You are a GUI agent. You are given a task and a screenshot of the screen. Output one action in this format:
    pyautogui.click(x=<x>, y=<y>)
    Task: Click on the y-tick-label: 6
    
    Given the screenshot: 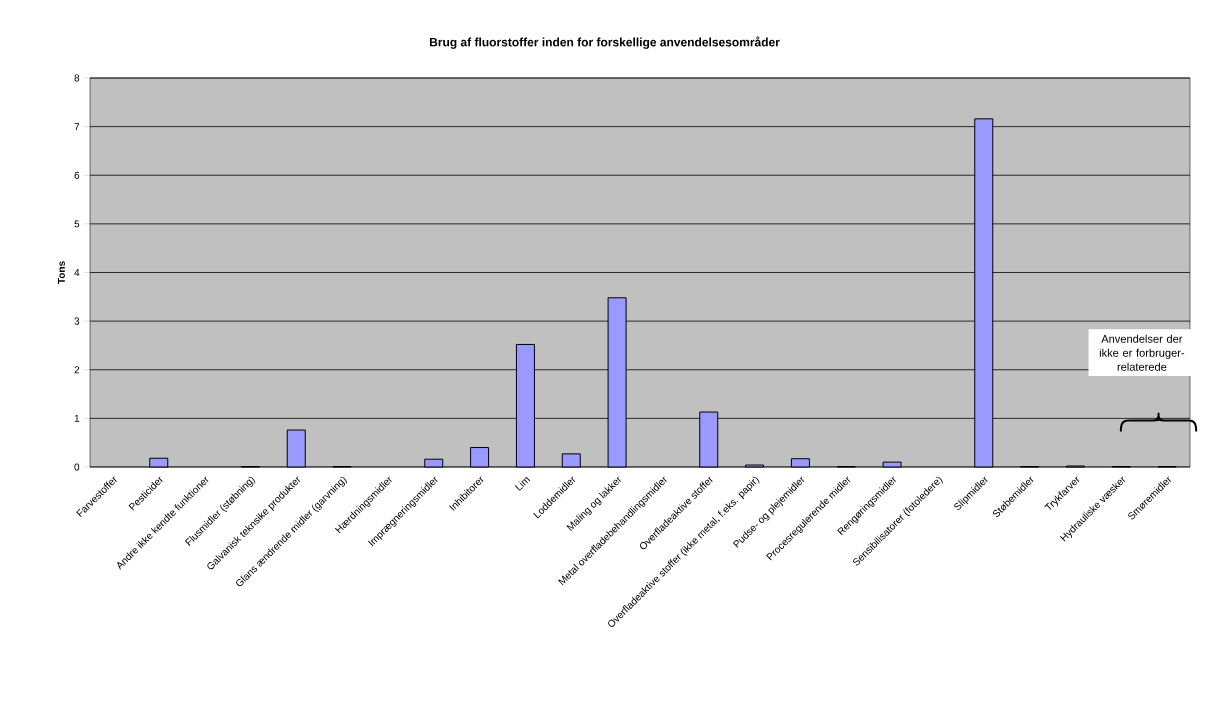 What is the action you would take?
    pyautogui.click(x=77, y=175)
    